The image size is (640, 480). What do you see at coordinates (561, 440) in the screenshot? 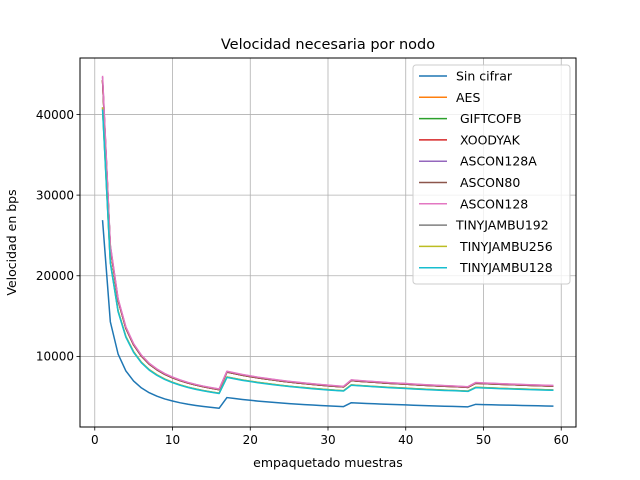
I see `x-tick-label: 60` at bounding box center [561, 440].